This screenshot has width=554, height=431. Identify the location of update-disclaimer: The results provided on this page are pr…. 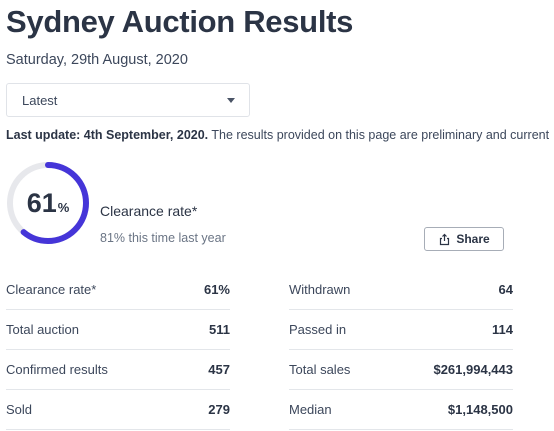
(379, 135).